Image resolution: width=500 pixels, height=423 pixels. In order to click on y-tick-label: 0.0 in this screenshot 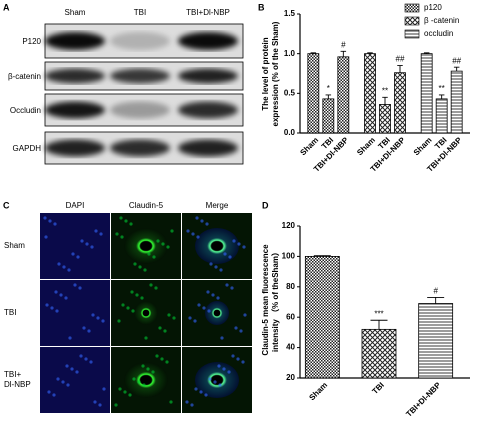, I will do `click(290, 132)`.